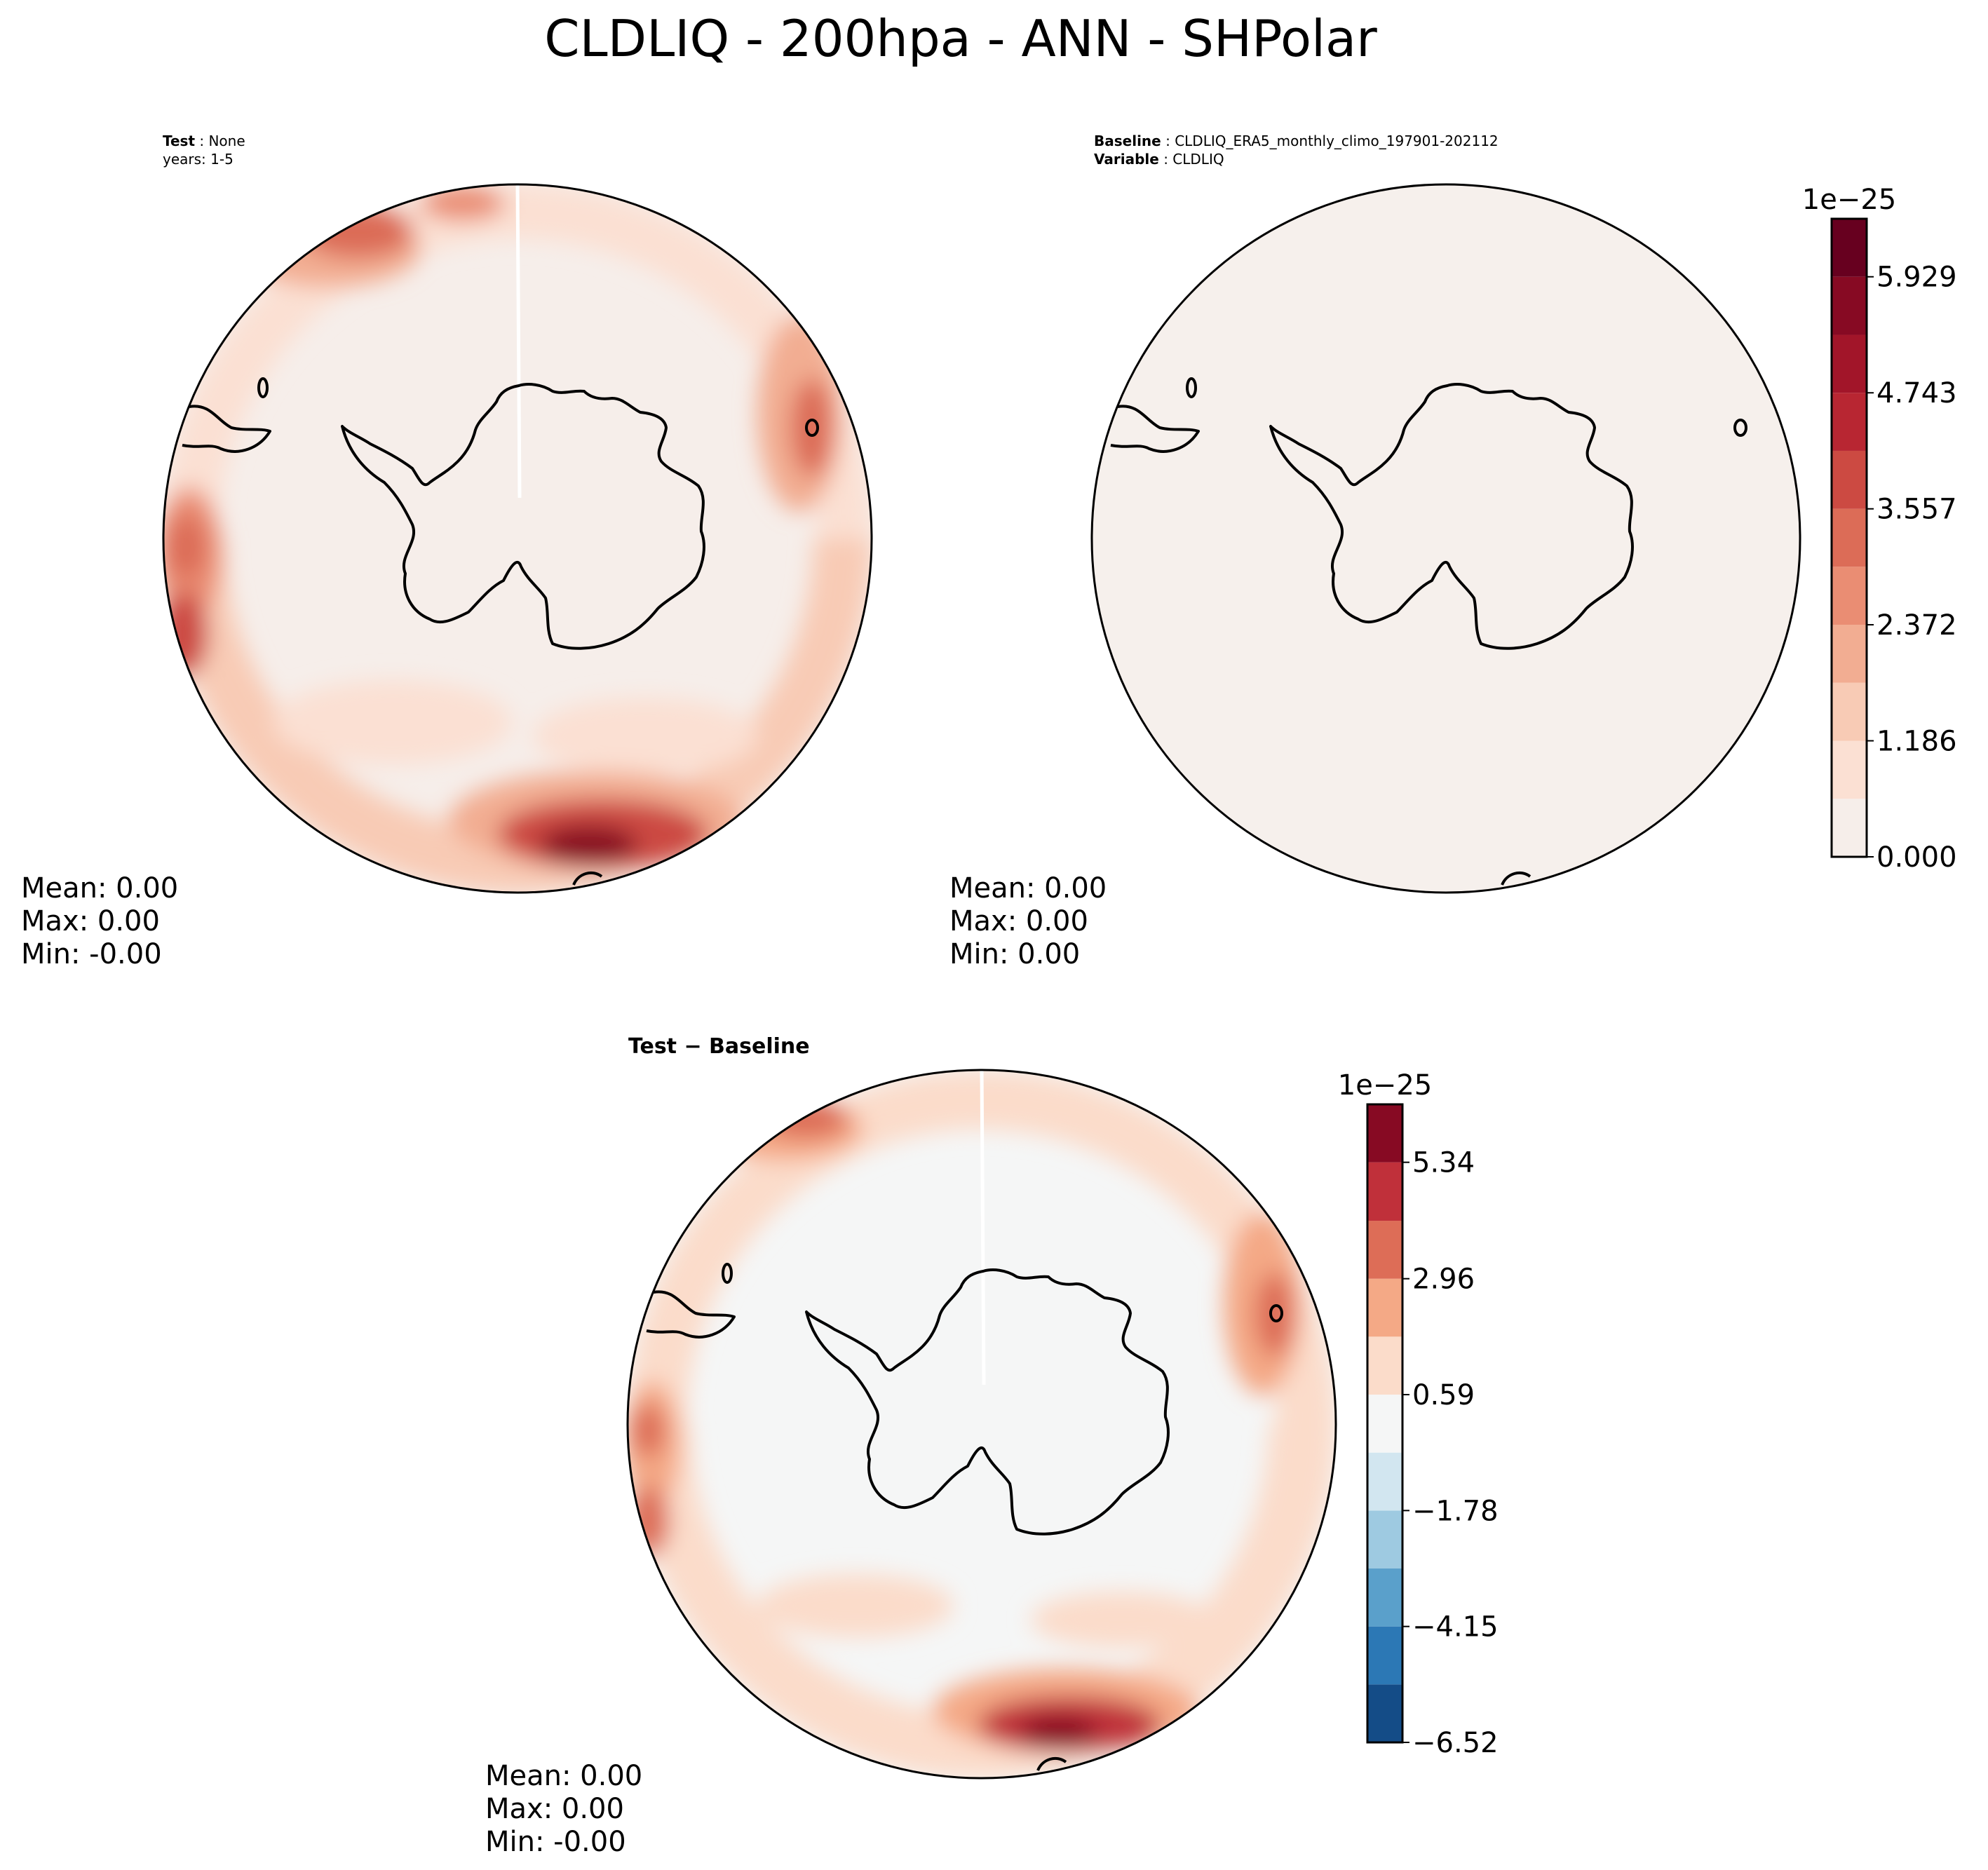  I want to click on diff-coastline, so click(964, 1517).